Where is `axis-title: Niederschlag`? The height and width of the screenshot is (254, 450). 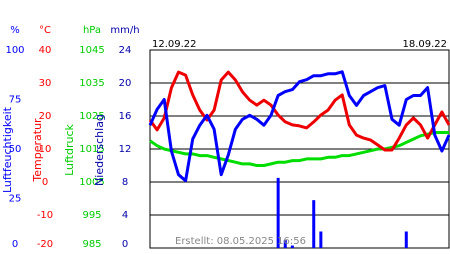
axis-title: Niederschlag is located at coordinates (99, 150).